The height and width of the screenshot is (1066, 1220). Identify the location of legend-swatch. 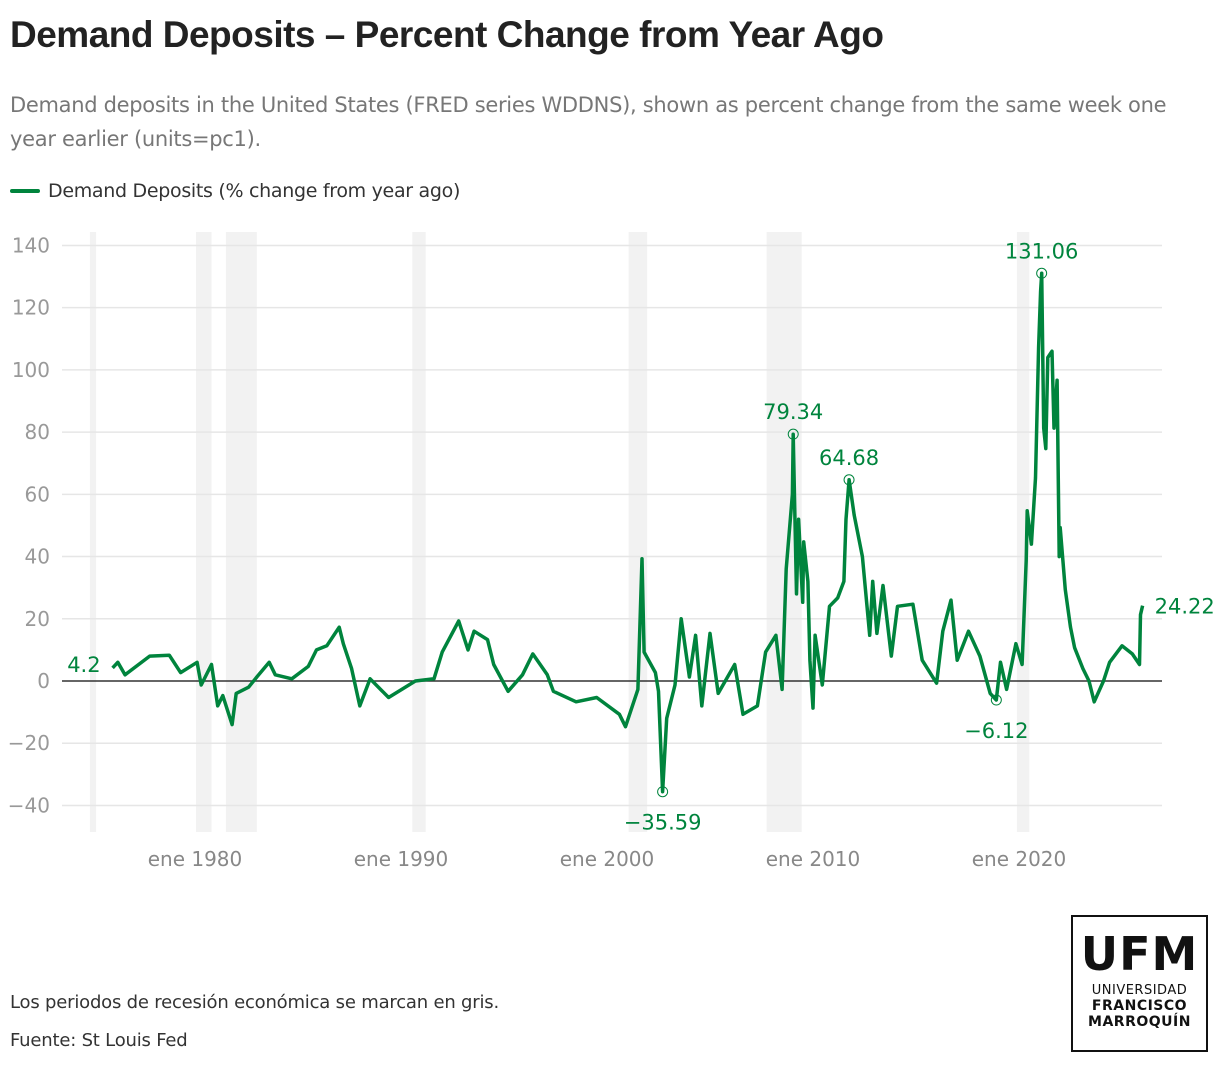
(25, 191).